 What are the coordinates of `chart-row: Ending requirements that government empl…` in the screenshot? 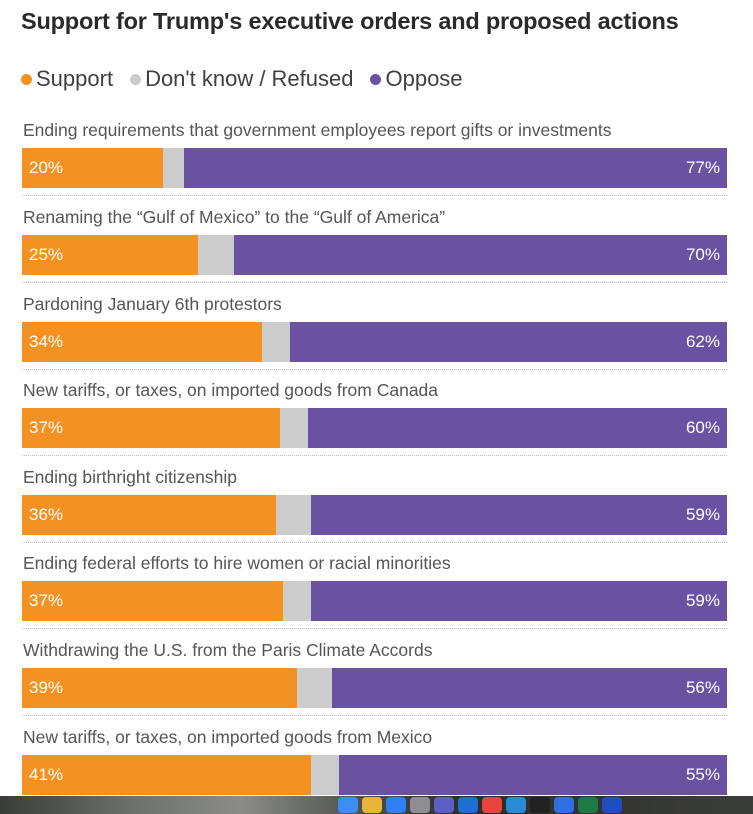 It's located at (374, 160).